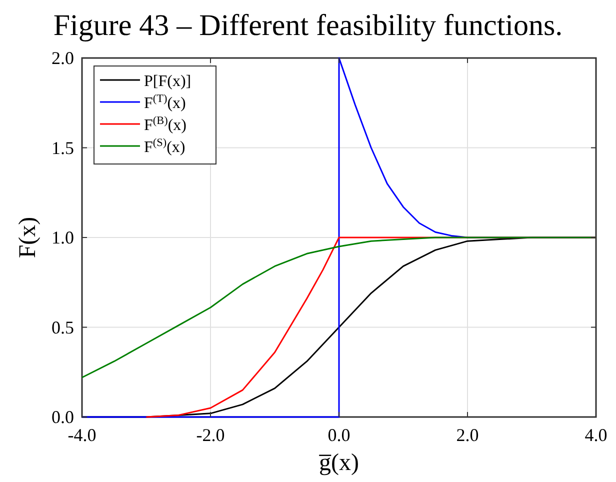 The width and height of the screenshot is (616, 482). I want to click on legend-label: F$^{(B)}$(x), so click(165, 124).